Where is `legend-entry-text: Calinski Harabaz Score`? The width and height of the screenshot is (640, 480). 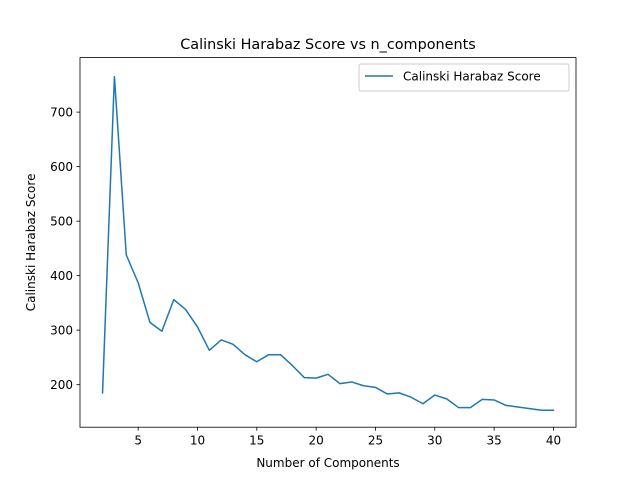
legend-entry-text: Calinski Harabaz Score is located at coordinates (472, 77).